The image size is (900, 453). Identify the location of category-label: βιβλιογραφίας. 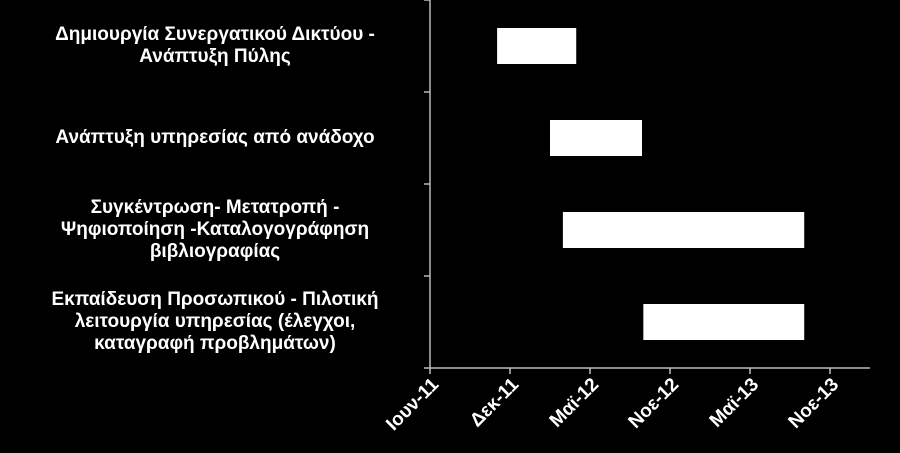
(215, 251).